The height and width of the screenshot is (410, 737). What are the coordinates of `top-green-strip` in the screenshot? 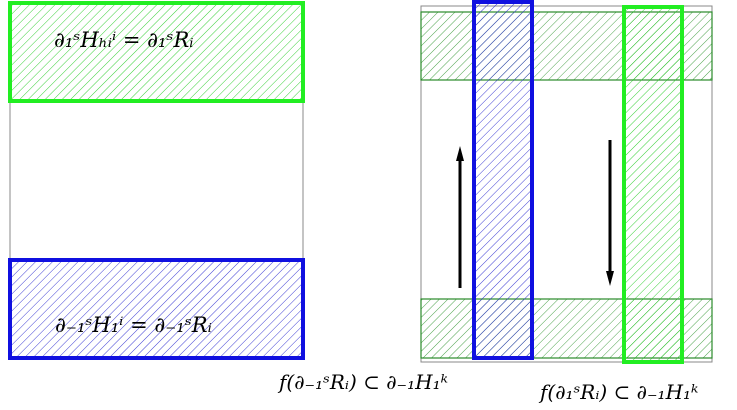 It's located at (156, 52).